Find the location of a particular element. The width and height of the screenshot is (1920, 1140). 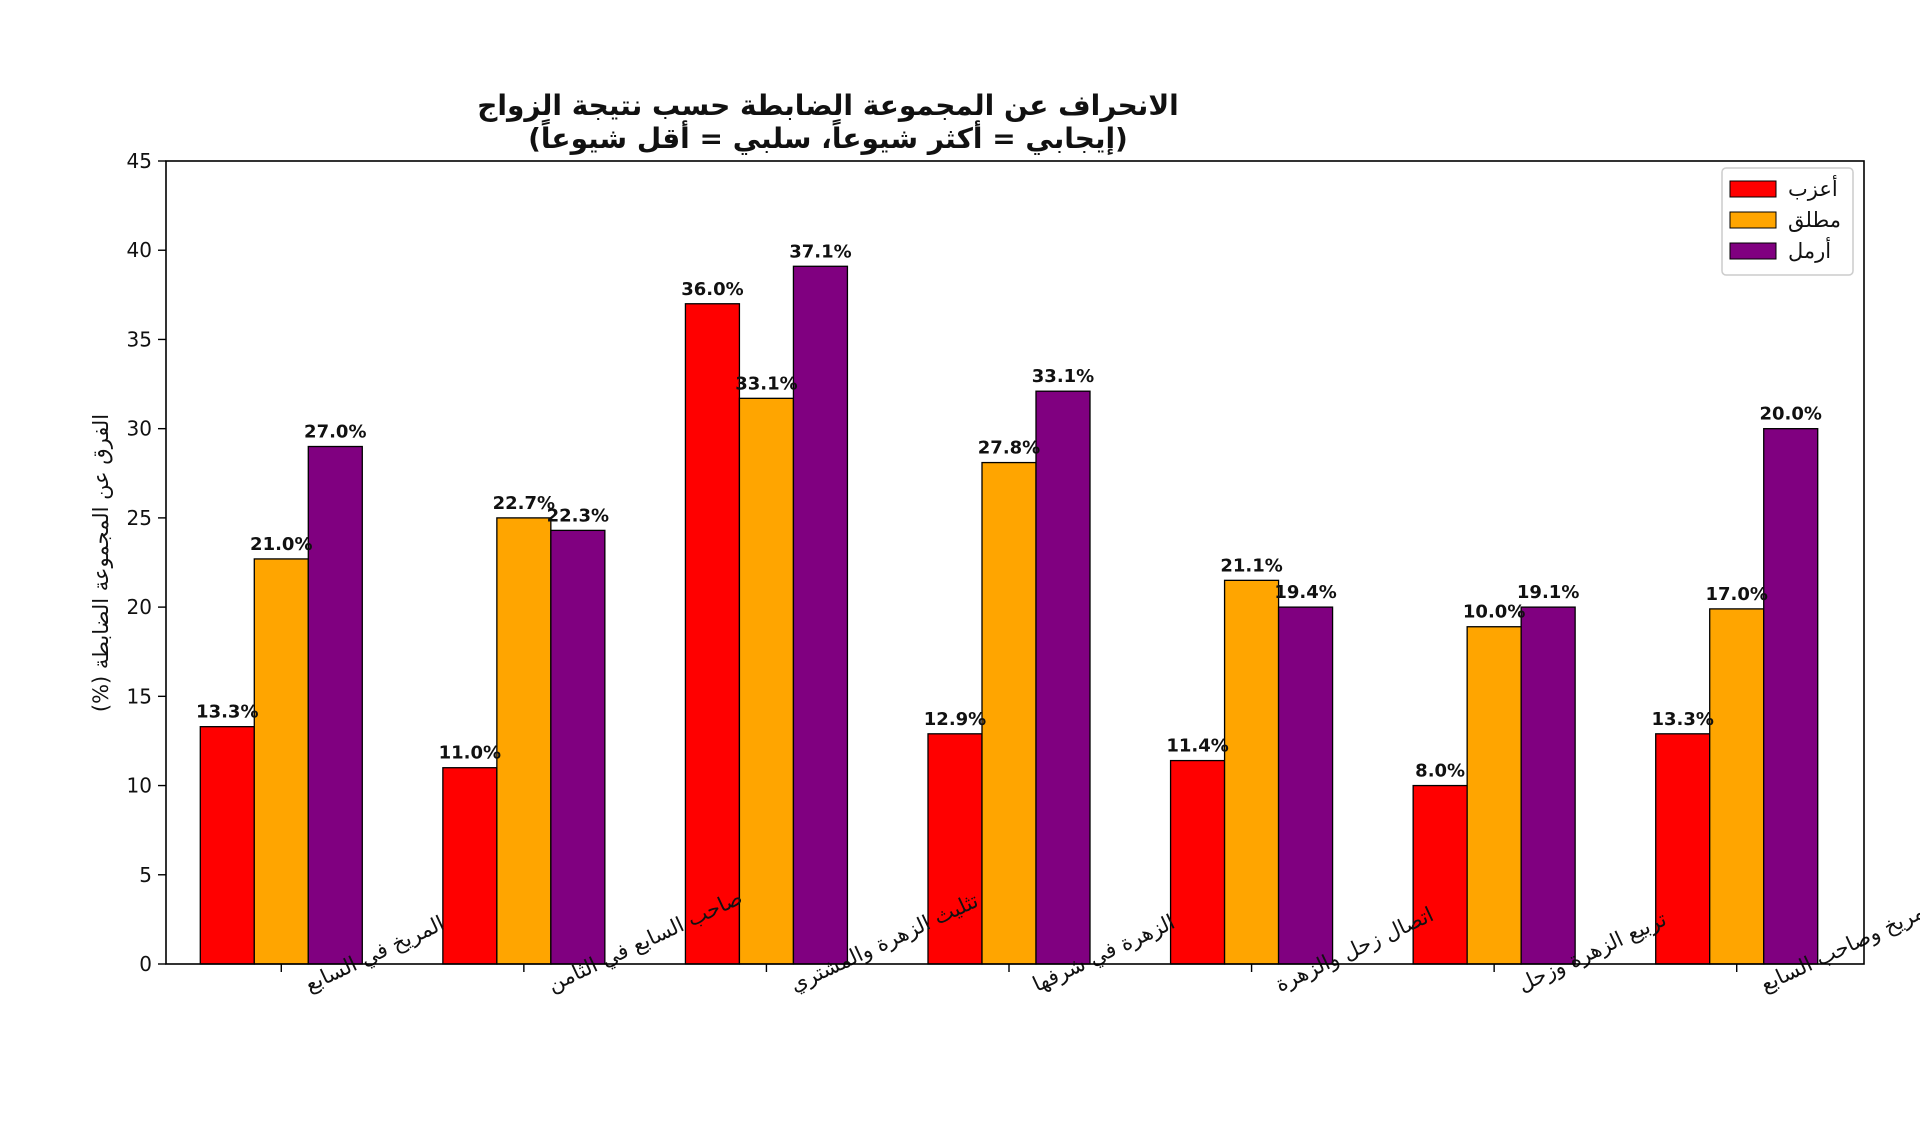

y-axis-label: الفرق عن المجموعة الضابطة (%) is located at coordinates (101, 563).